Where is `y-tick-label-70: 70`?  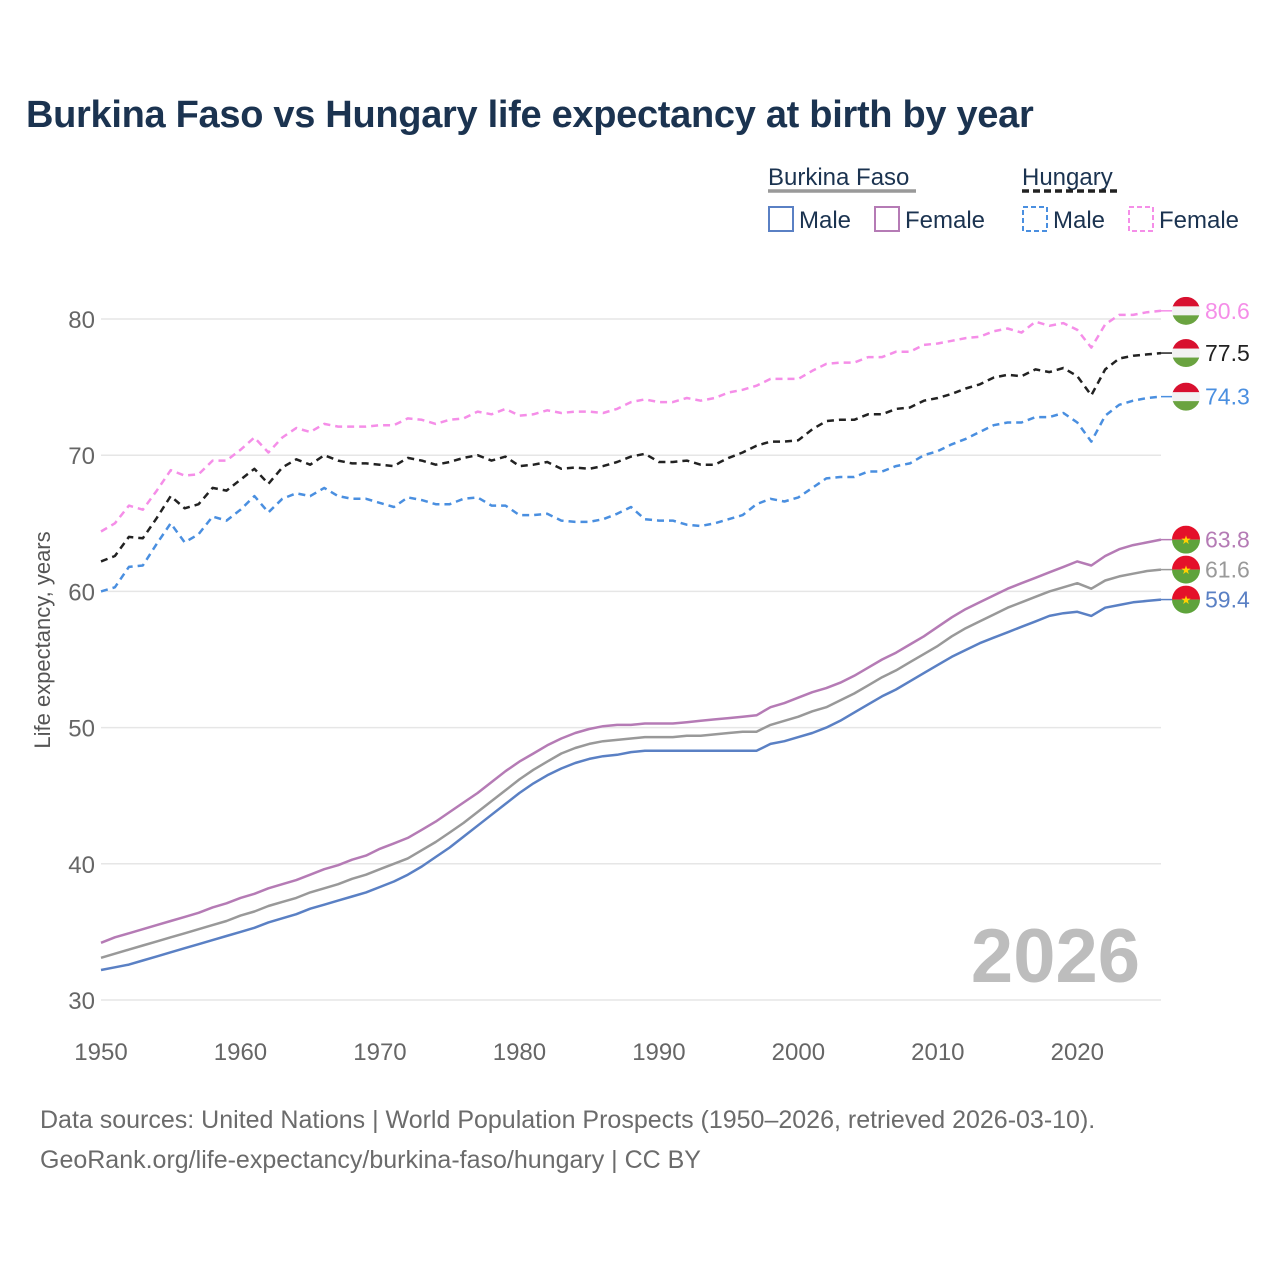 y-tick-label-70: 70 is located at coordinates (81, 456).